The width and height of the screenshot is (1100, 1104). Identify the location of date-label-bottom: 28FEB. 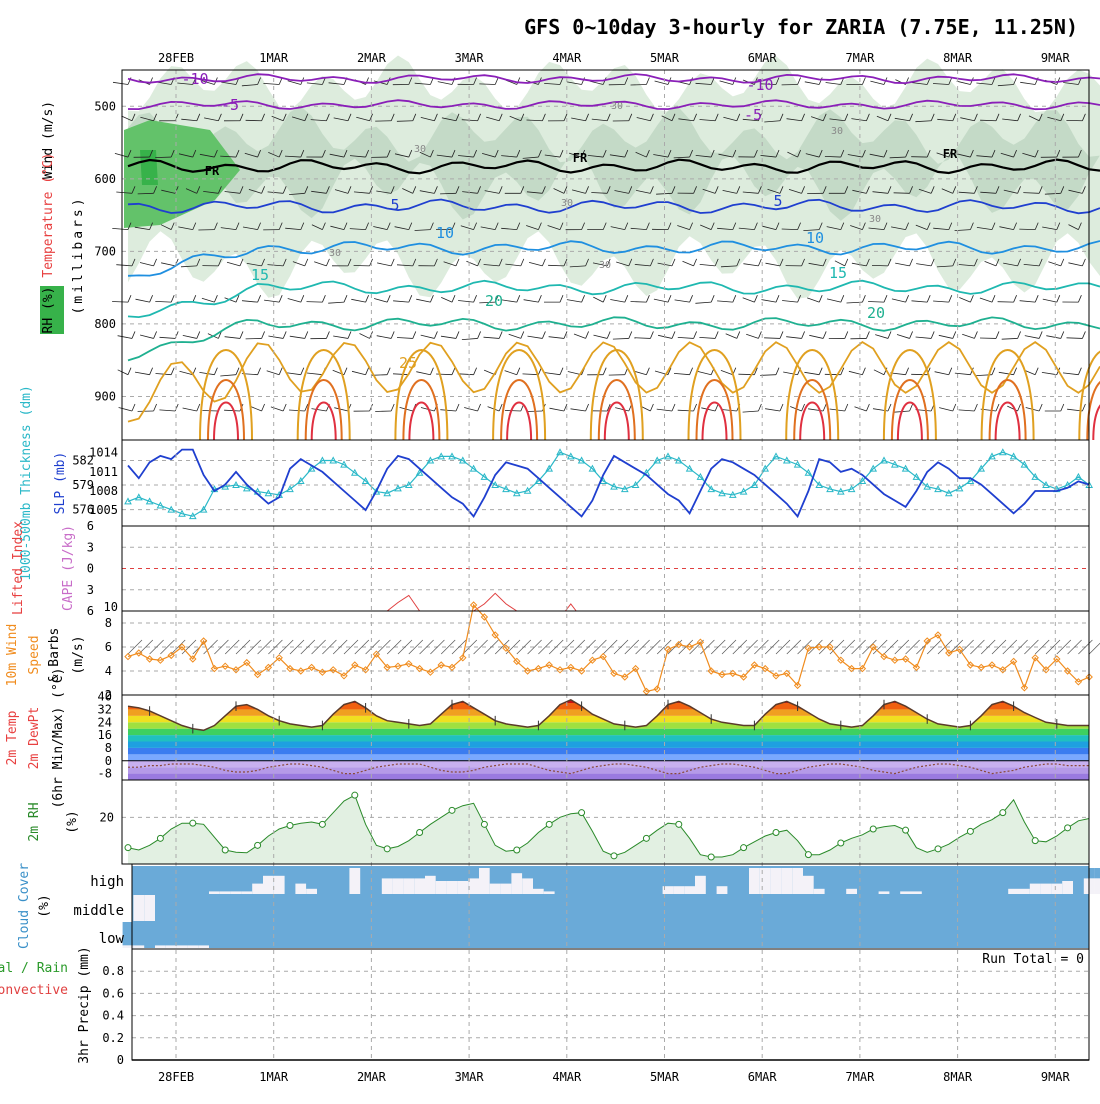
(176, 1077).